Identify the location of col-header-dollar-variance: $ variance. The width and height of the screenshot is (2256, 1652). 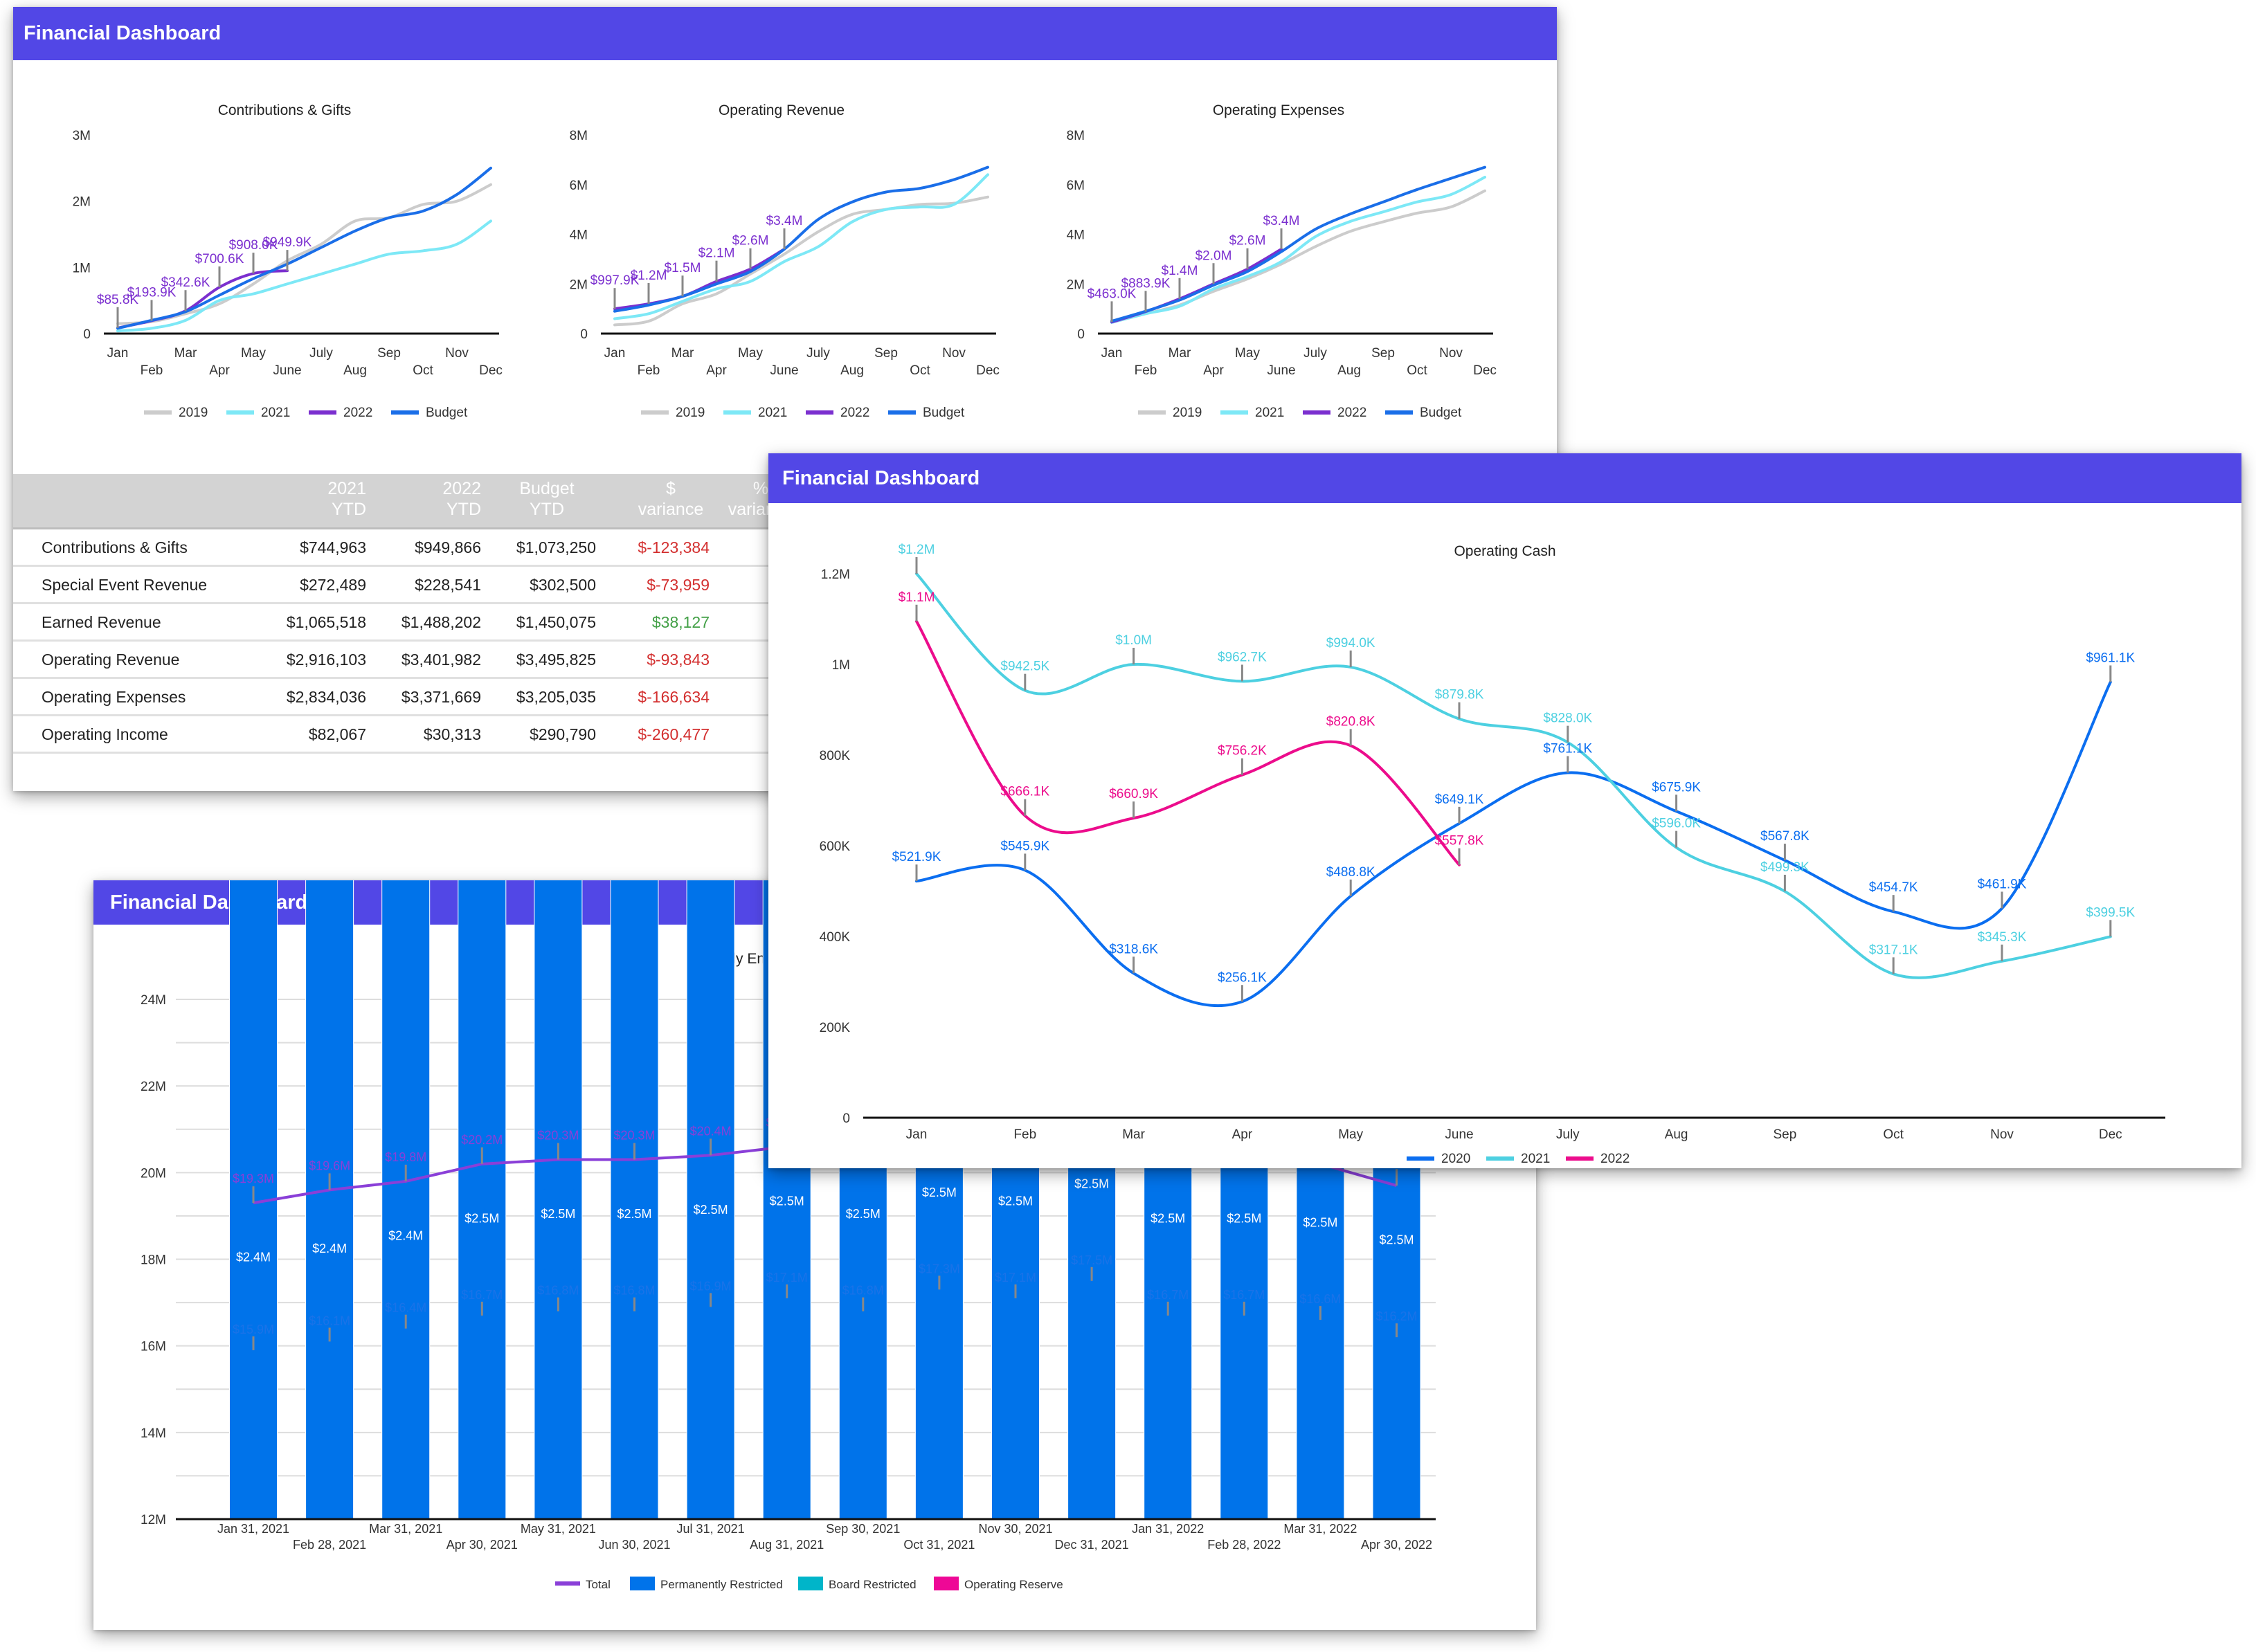
(671, 499).